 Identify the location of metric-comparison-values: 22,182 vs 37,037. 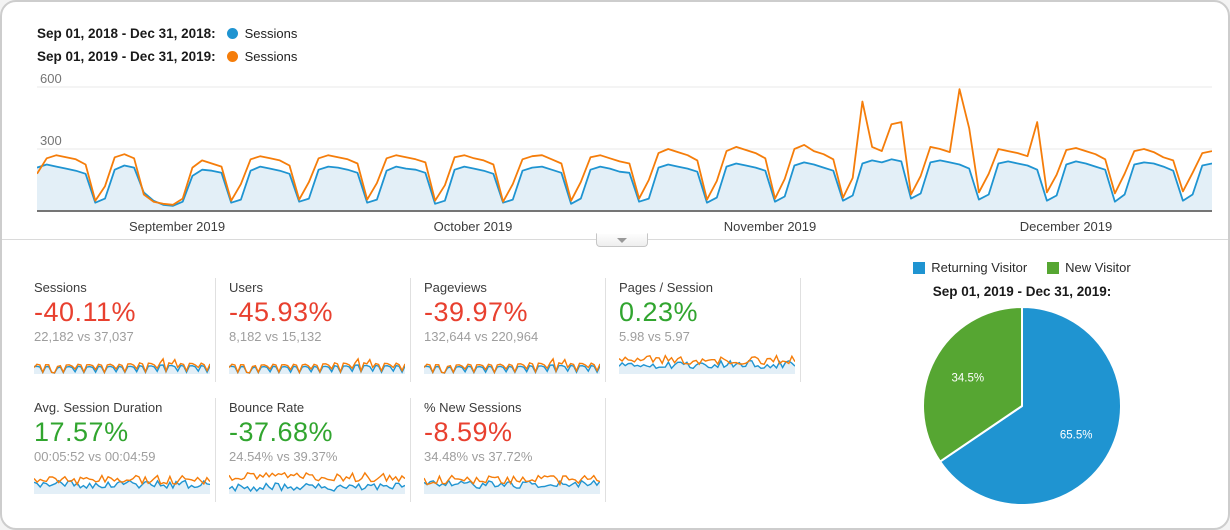
(84, 337).